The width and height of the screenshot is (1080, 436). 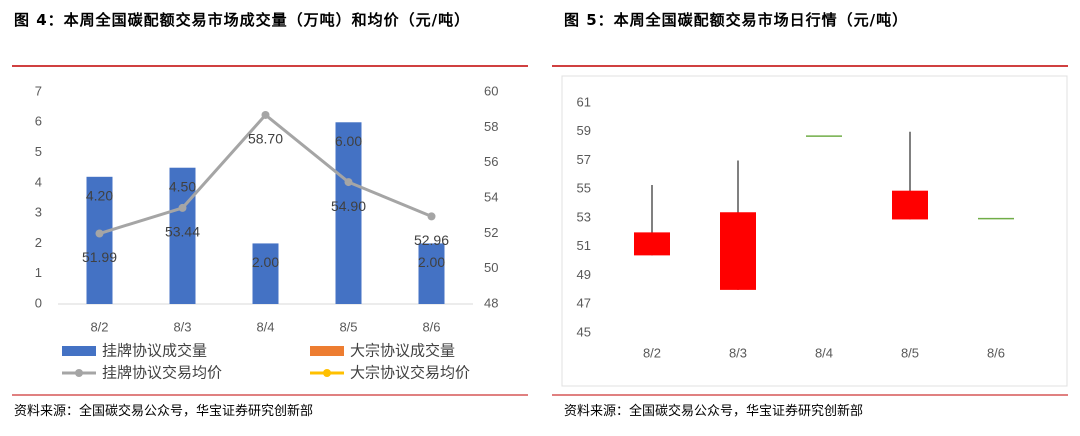 What do you see at coordinates (736, 20) in the screenshot?
I see `chart-title: 图 5：本周全国碳配额交易市场日行情（元/吨）` at bounding box center [736, 20].